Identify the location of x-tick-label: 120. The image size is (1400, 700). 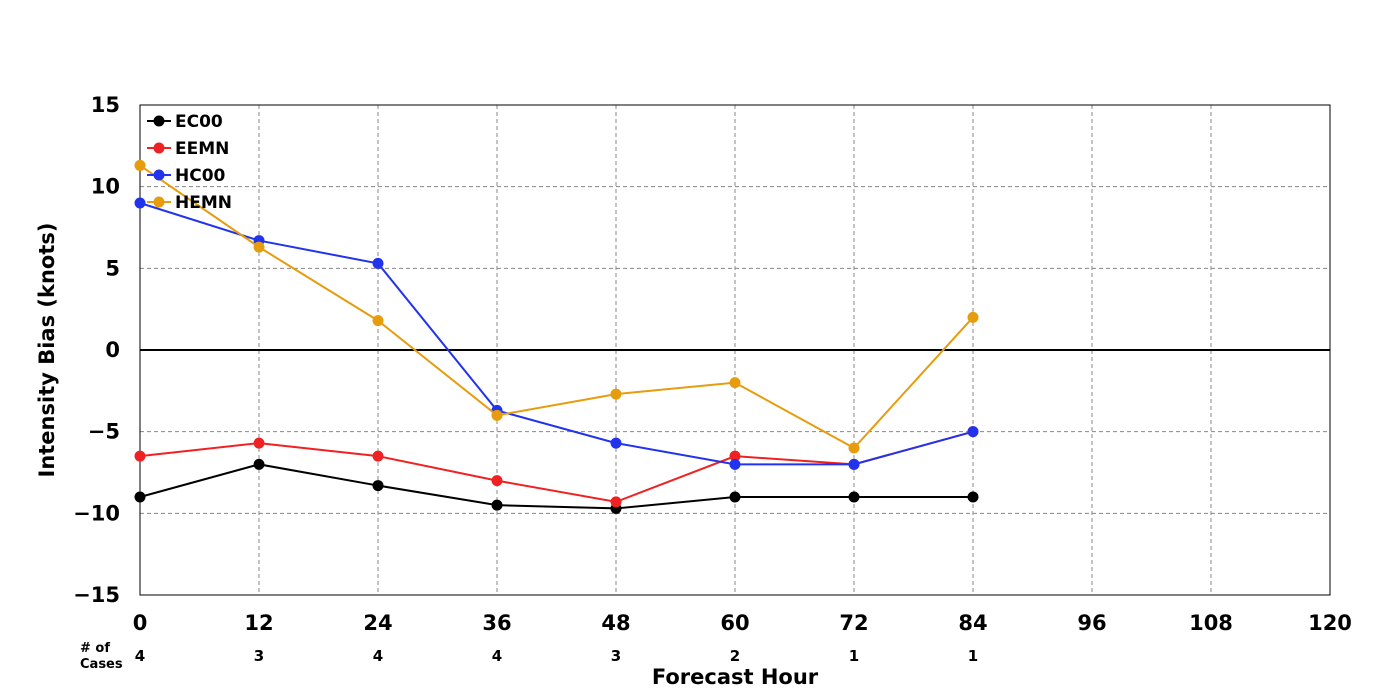
(1330, 623).